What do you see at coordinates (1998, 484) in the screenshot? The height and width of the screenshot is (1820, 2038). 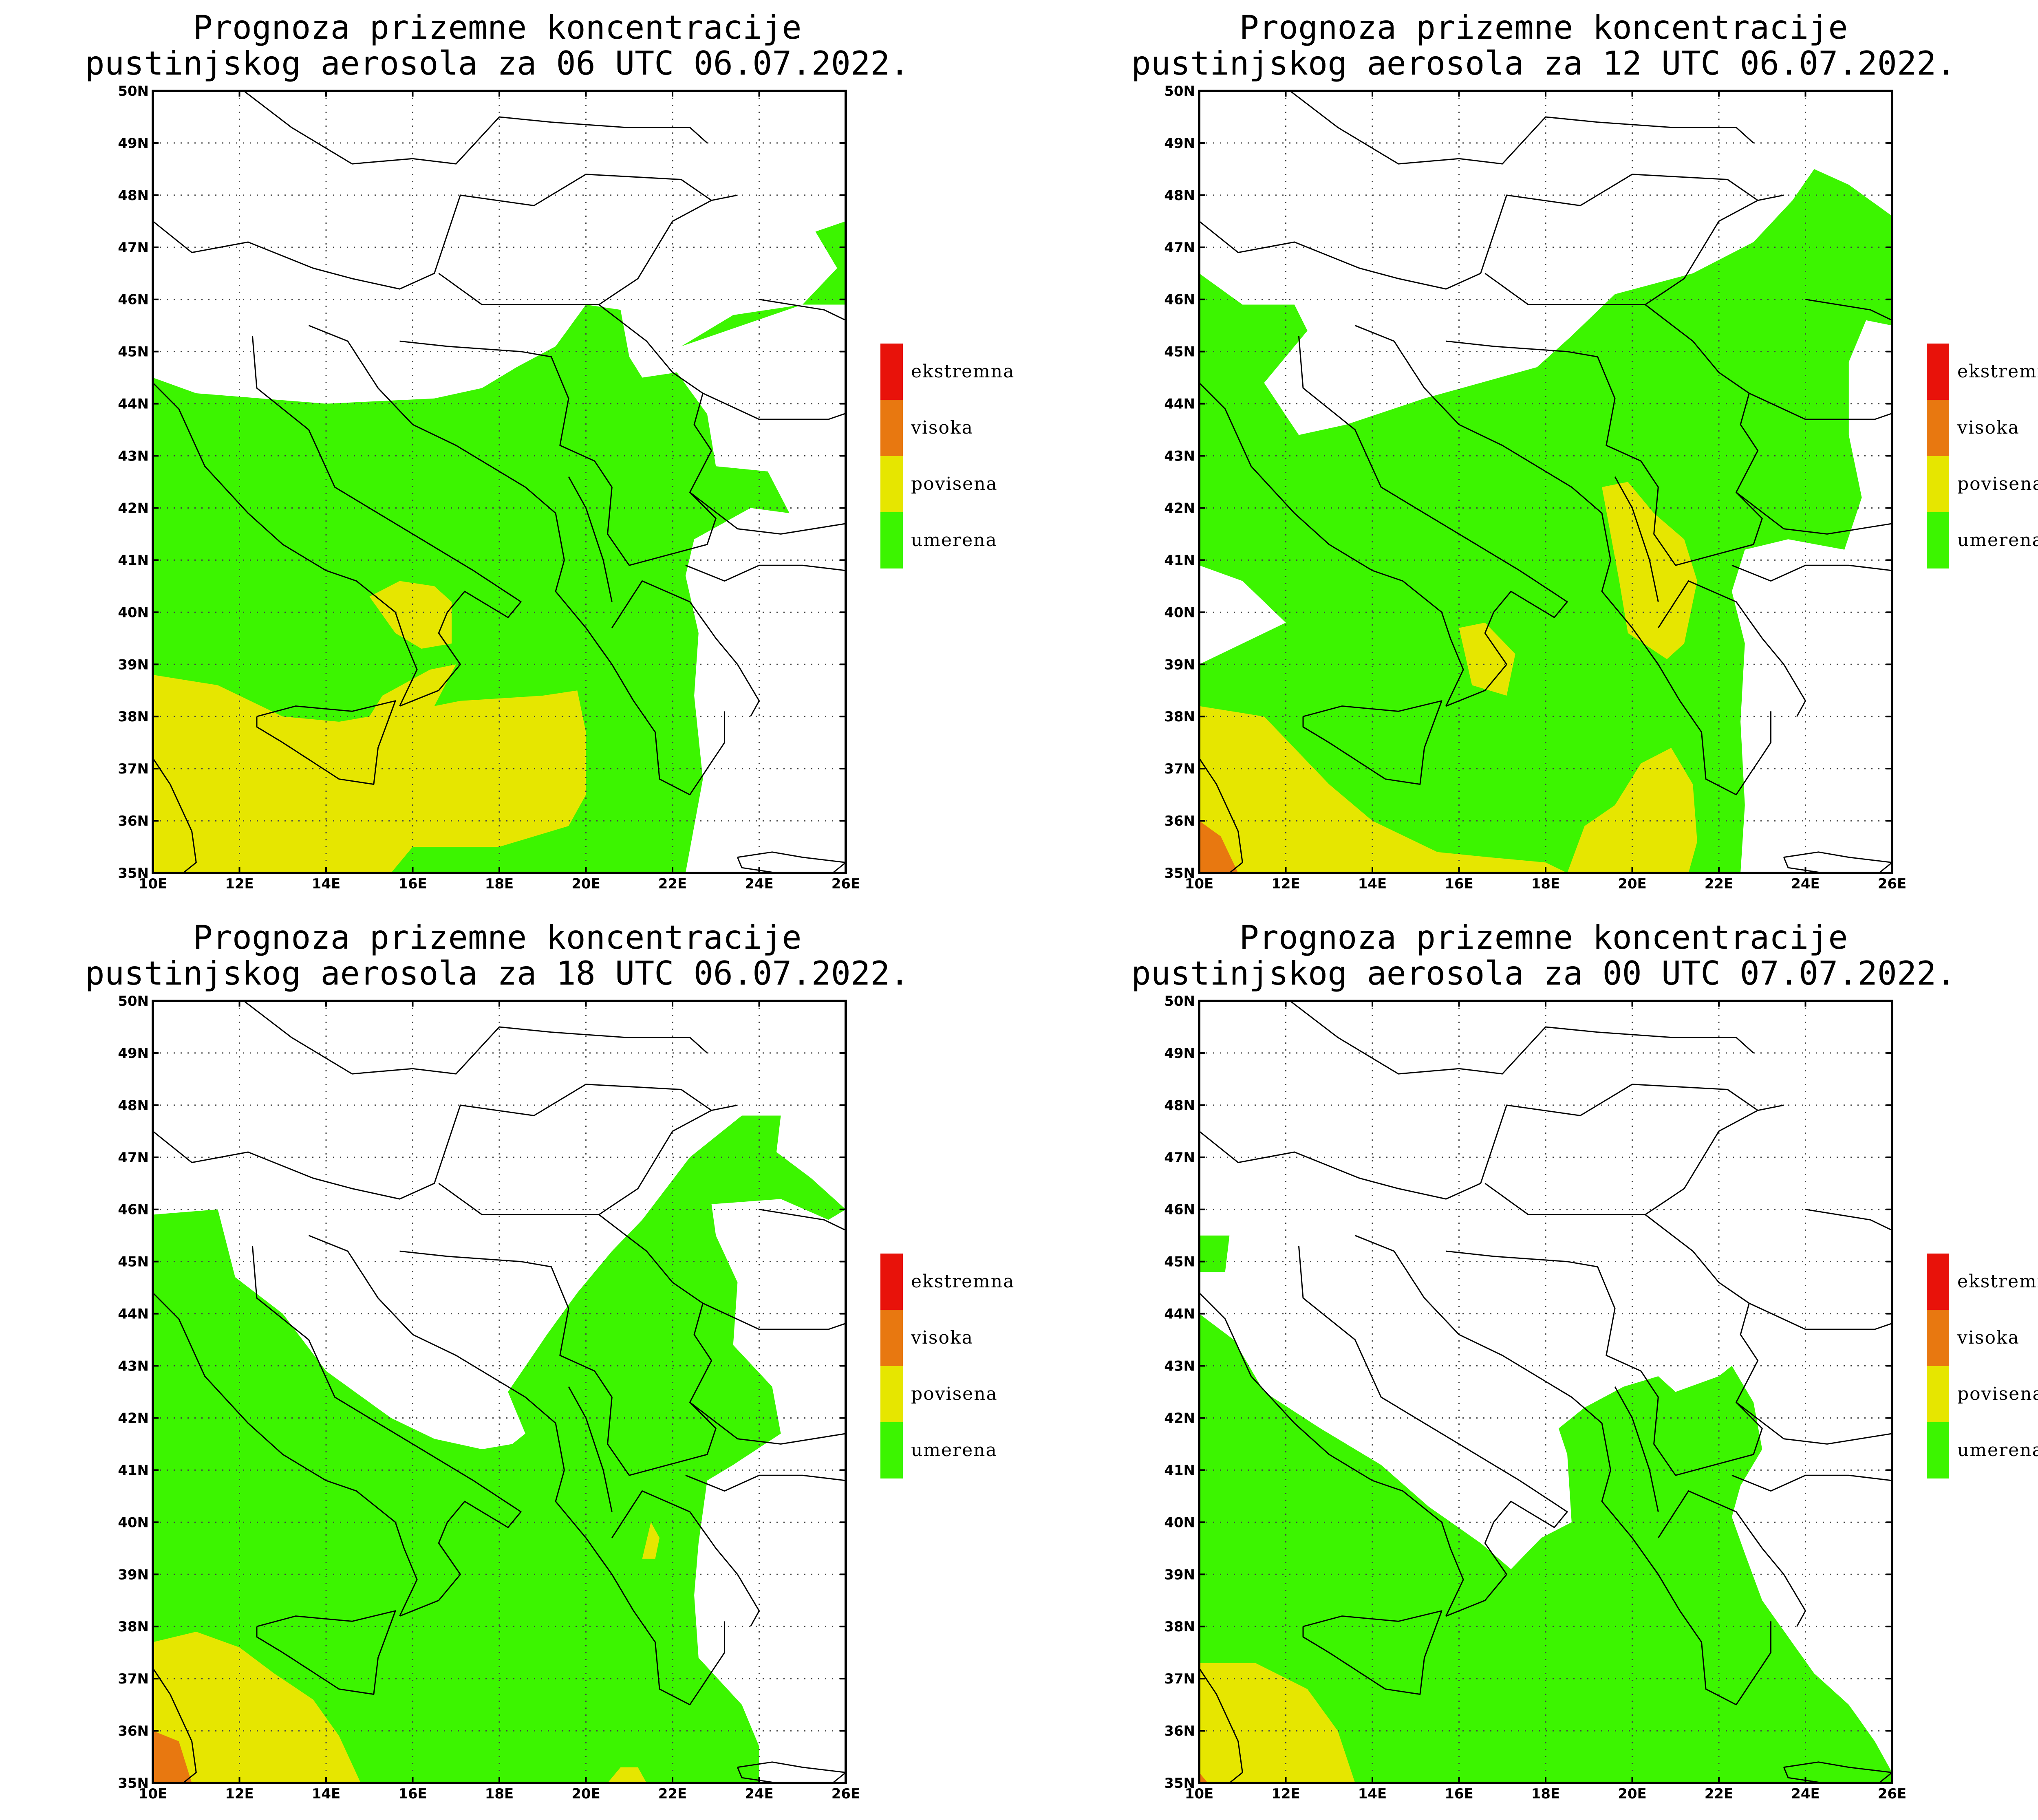 I see `legend-label: povisena` at bounding box center [1998, 484].